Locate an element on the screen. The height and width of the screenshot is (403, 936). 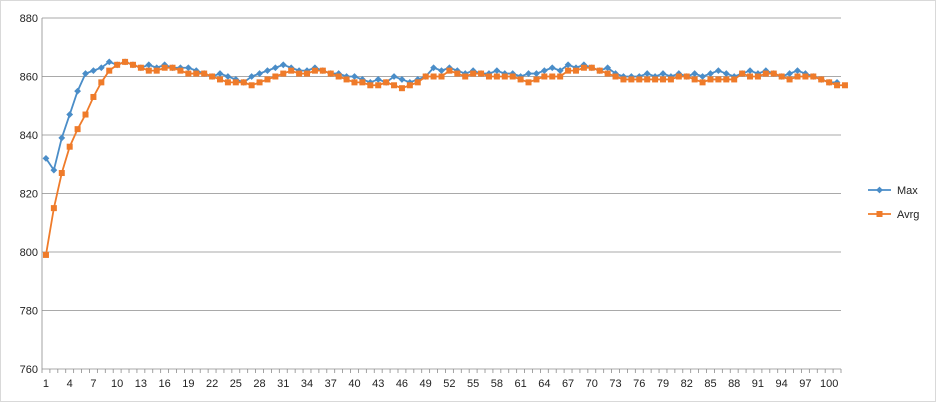
x-tick-label: 79 is located at coordinates (663, 384).